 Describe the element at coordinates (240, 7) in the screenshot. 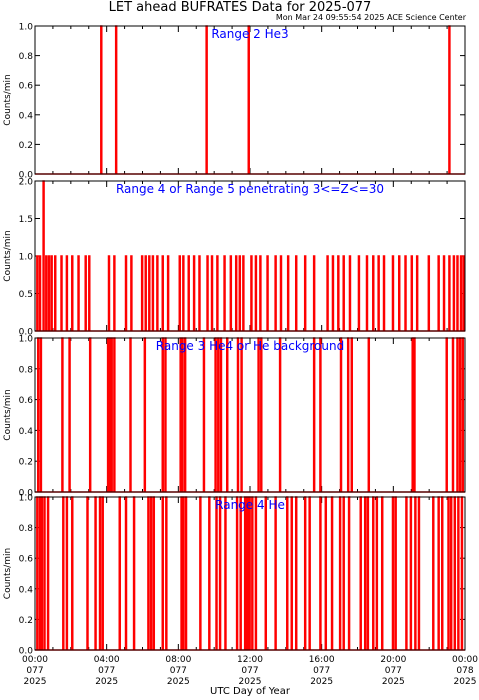

I see `figure-title: LET ahead BUFRATES Data for 2025-077` at that location.